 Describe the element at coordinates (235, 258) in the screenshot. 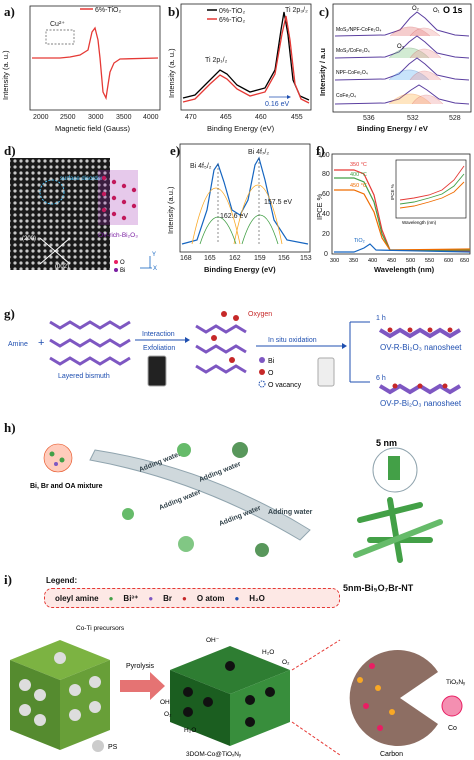

I see `x-tick: 162` at that location.